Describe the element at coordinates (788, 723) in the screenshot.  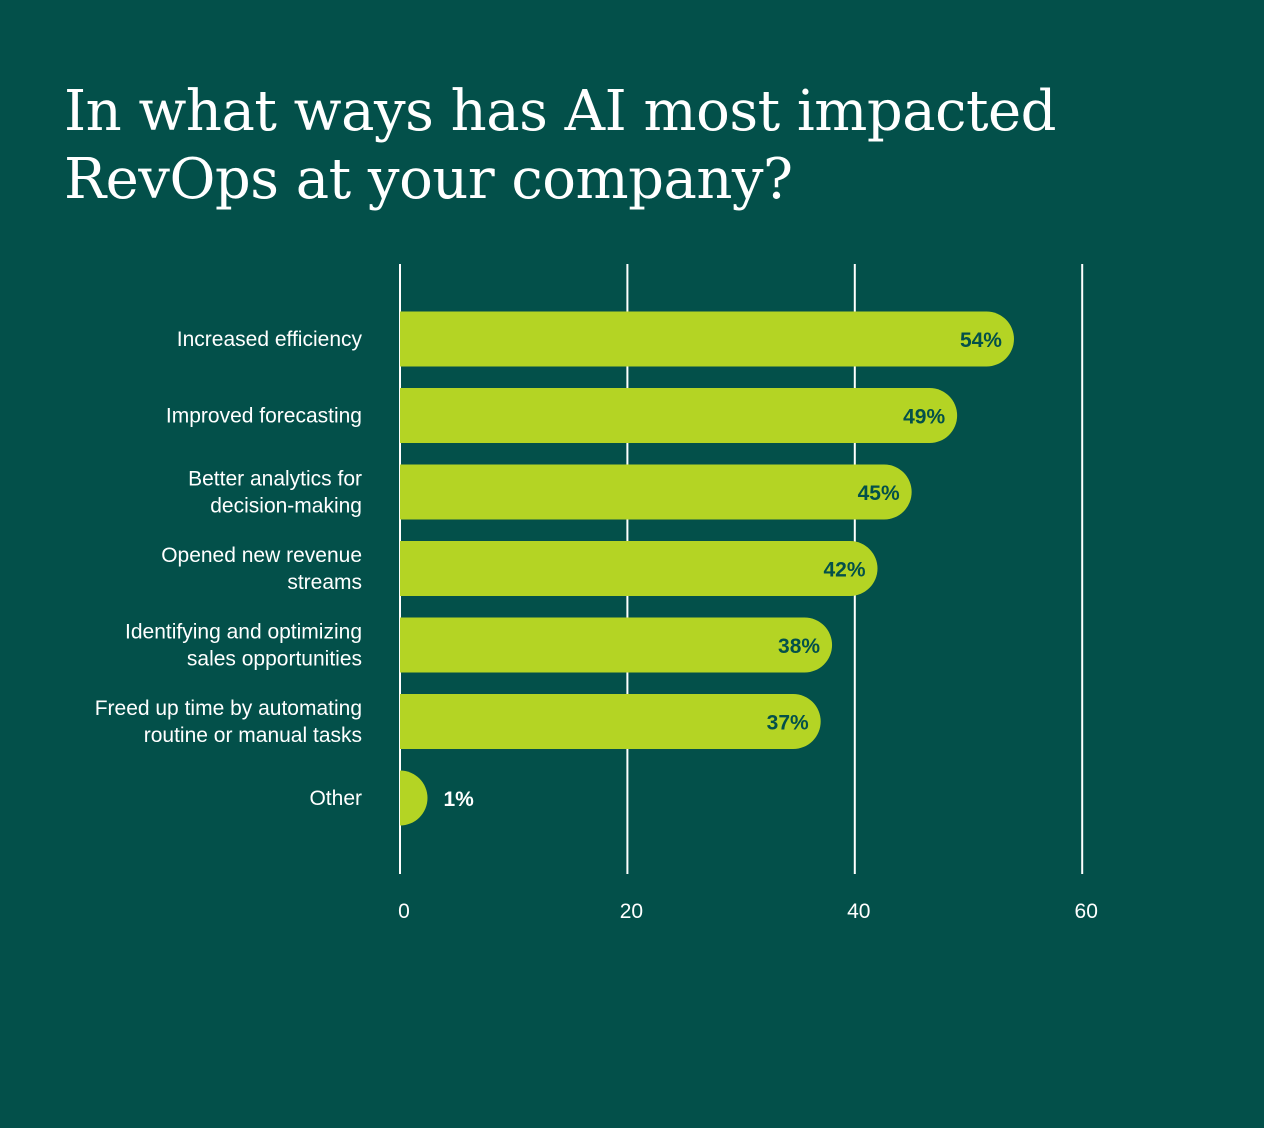
I see `value-label: 37%` at that location.